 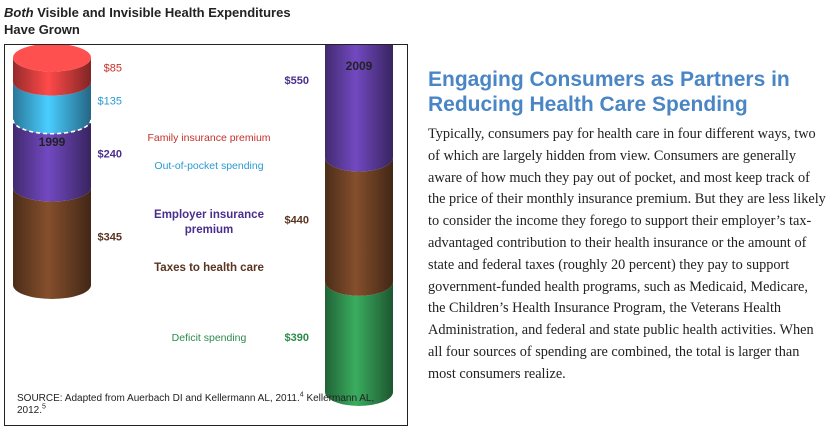 I want to click on category-label-taxes-to-health-care: Taxes to health care, so click(x=209, y=268).